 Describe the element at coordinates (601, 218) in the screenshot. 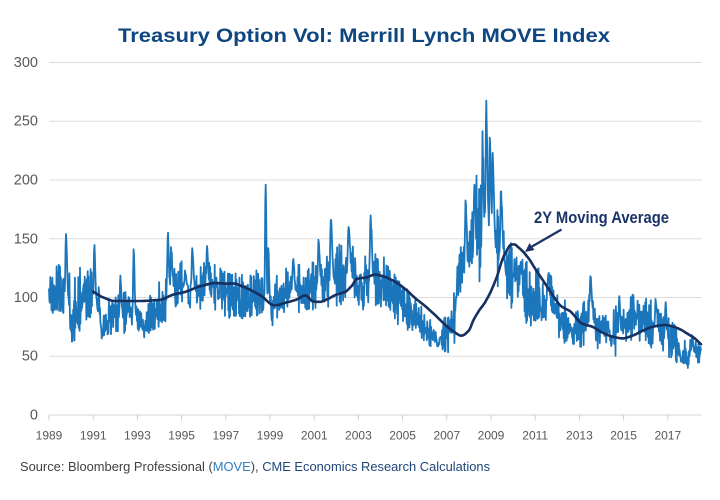

I see `svg-text: 2Y Moving Average` at that location.